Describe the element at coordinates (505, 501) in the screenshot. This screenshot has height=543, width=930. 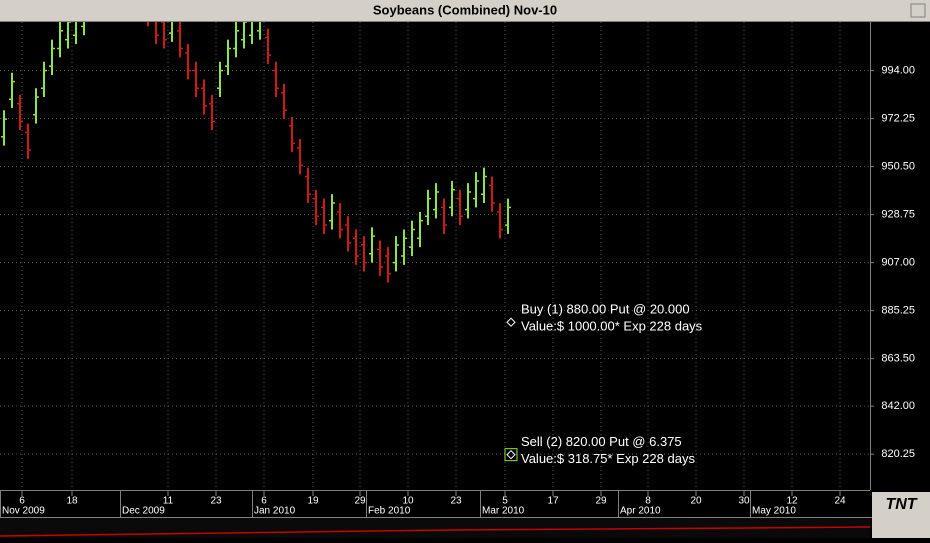
I see `x-tick-label: 5` at that location.